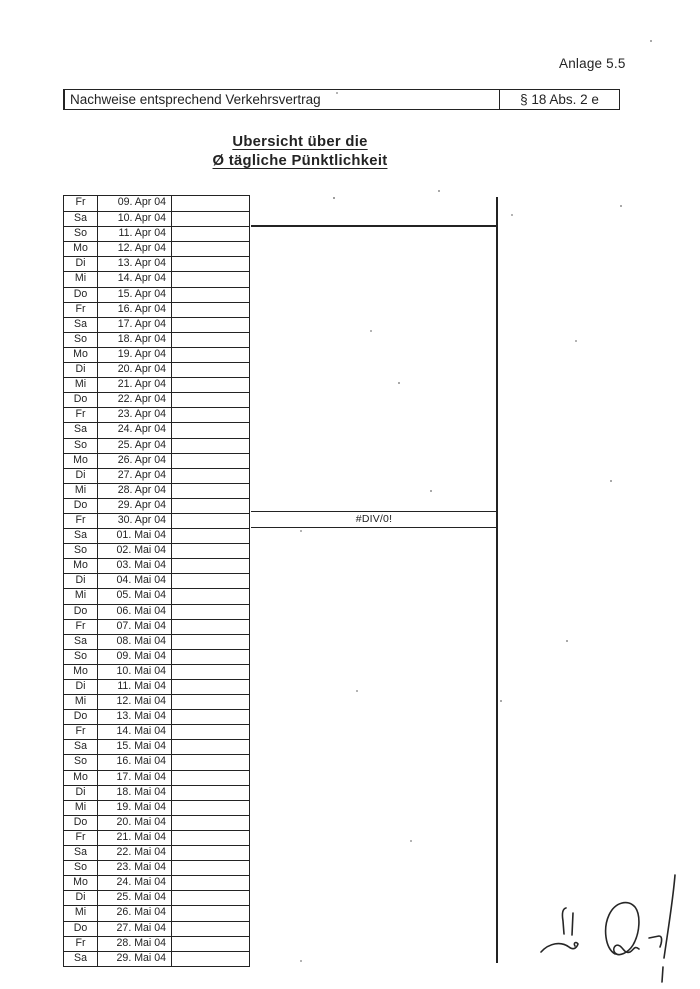  What do you see at coordinates (135, 807) in the screenshot?
I see `date-cell: 19. Mai 04` at bounding box center [135, 807].